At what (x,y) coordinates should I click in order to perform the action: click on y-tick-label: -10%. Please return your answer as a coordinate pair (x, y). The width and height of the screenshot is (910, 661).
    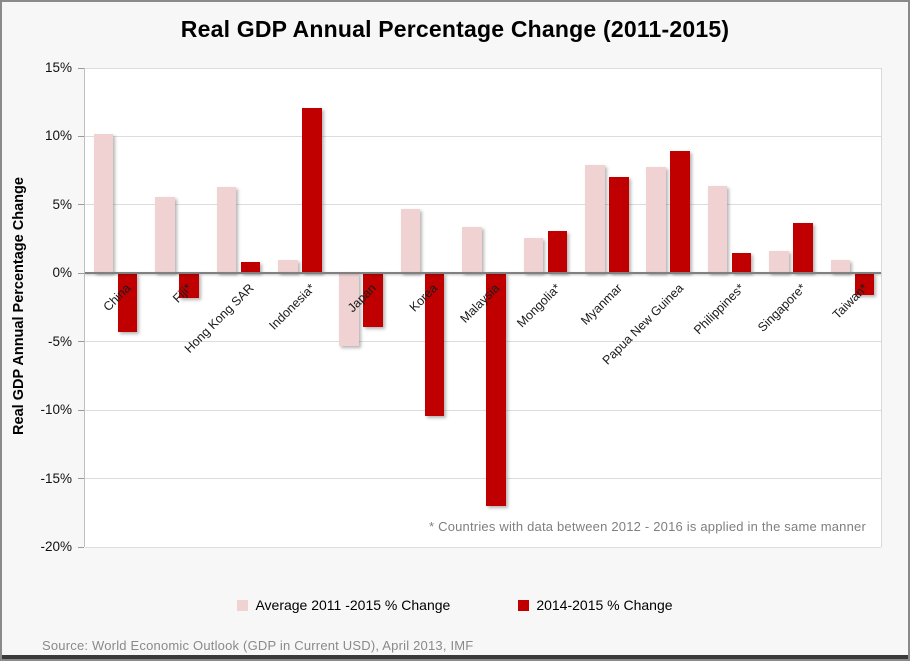
    Looking at the image, I should click on (56, 410).